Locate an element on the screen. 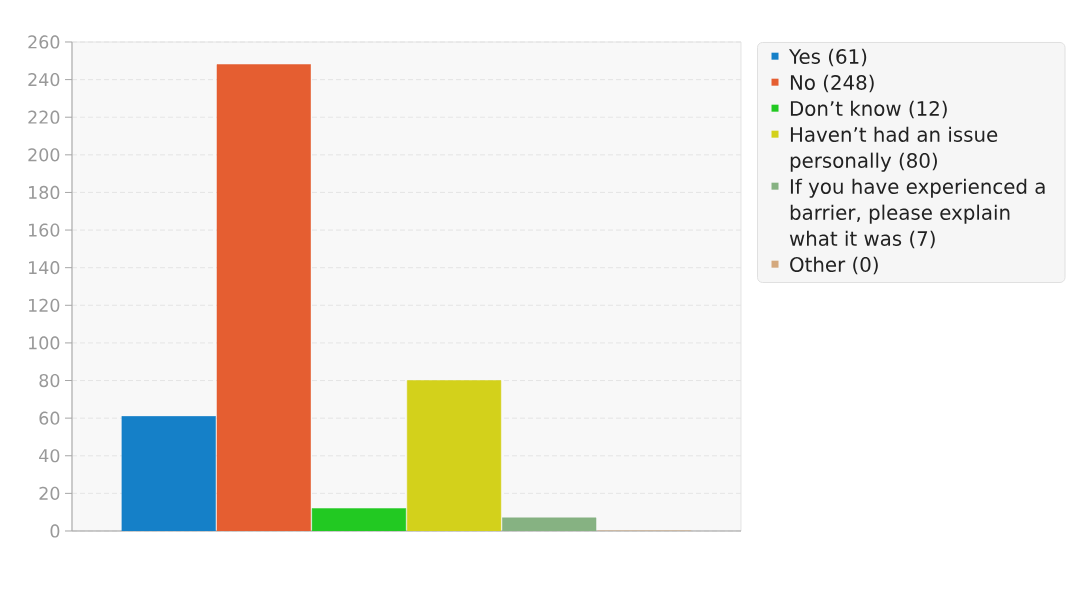 The height and width of the screenshot is (612, 1078). legend-label: No (248) is located at coordinates (832, 83).